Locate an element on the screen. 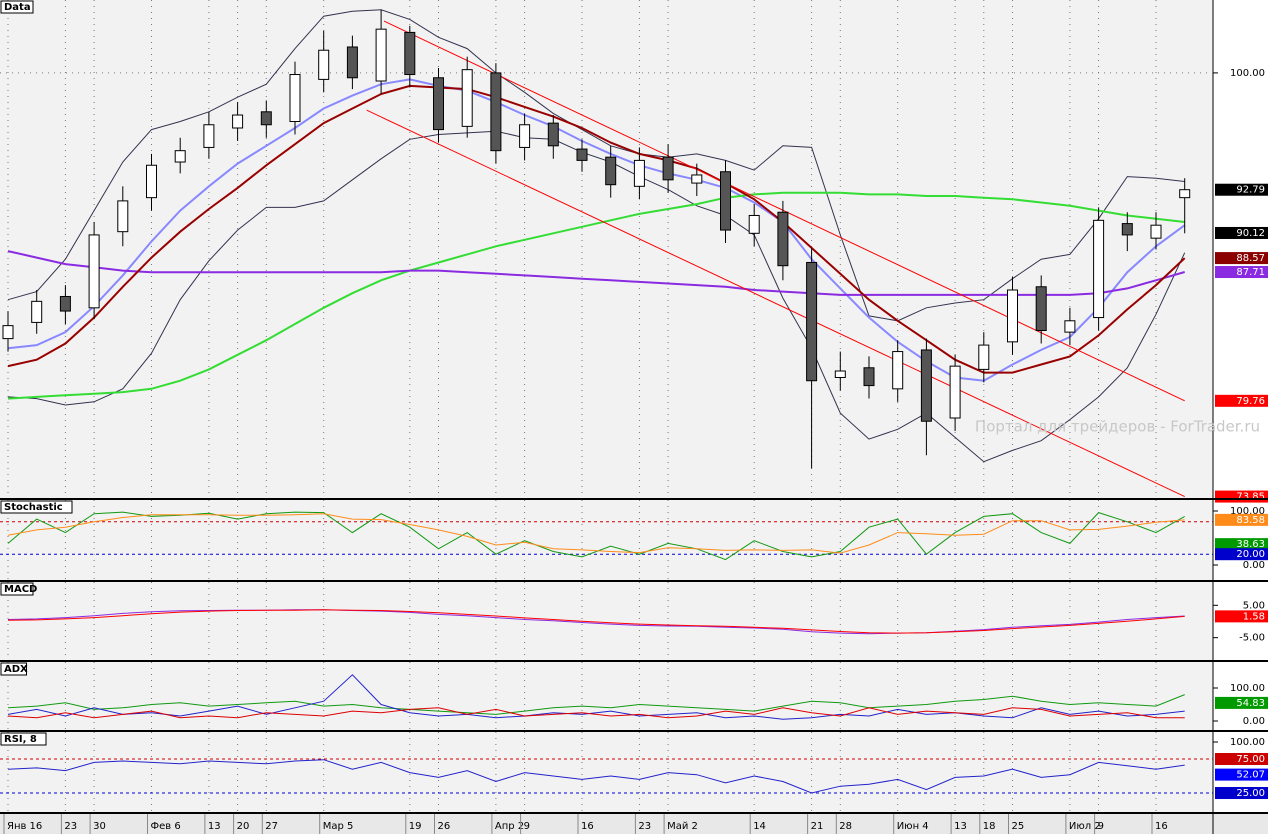 This screenshot has width=1268, height=838. x-tick-label: 28 is located at coordinates (845, 826).